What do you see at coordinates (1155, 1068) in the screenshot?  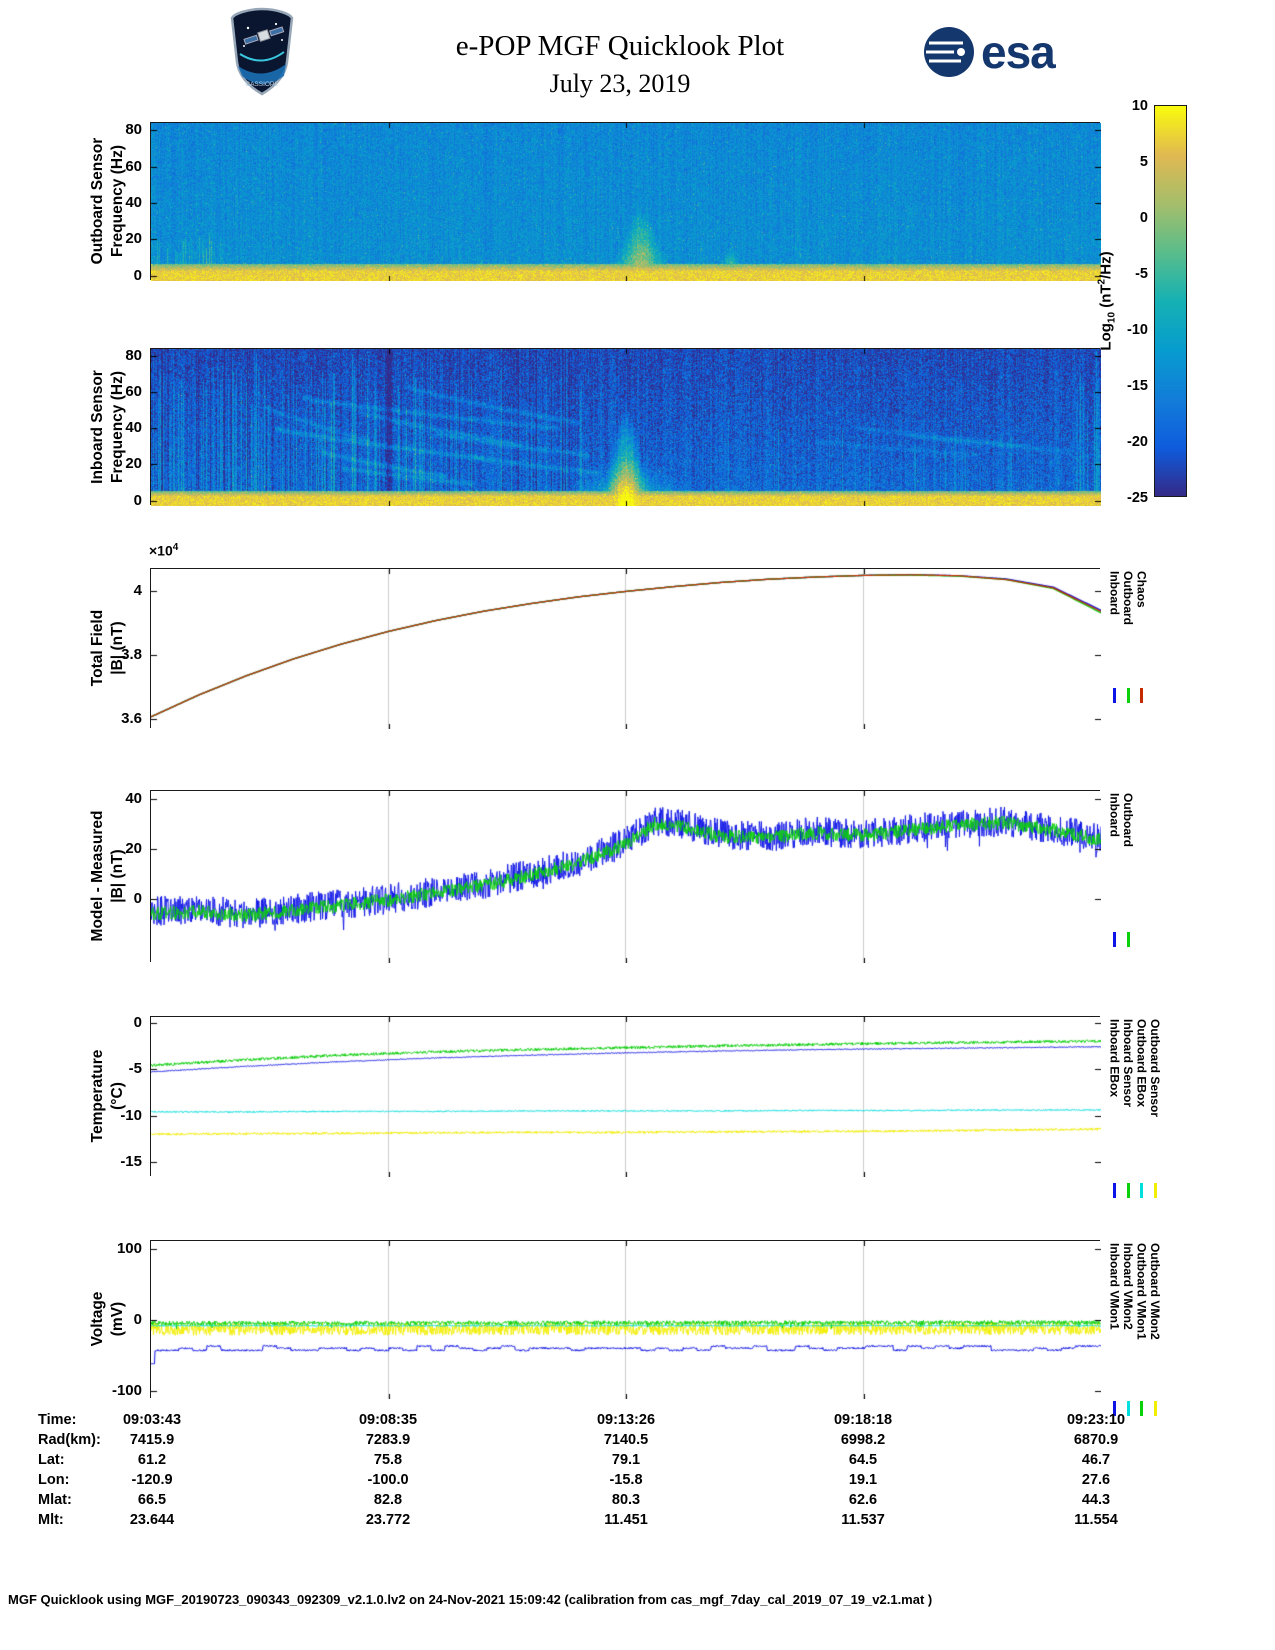 I see `legend-label: Outboard Sensor` at bounding box center [1155, 1068].